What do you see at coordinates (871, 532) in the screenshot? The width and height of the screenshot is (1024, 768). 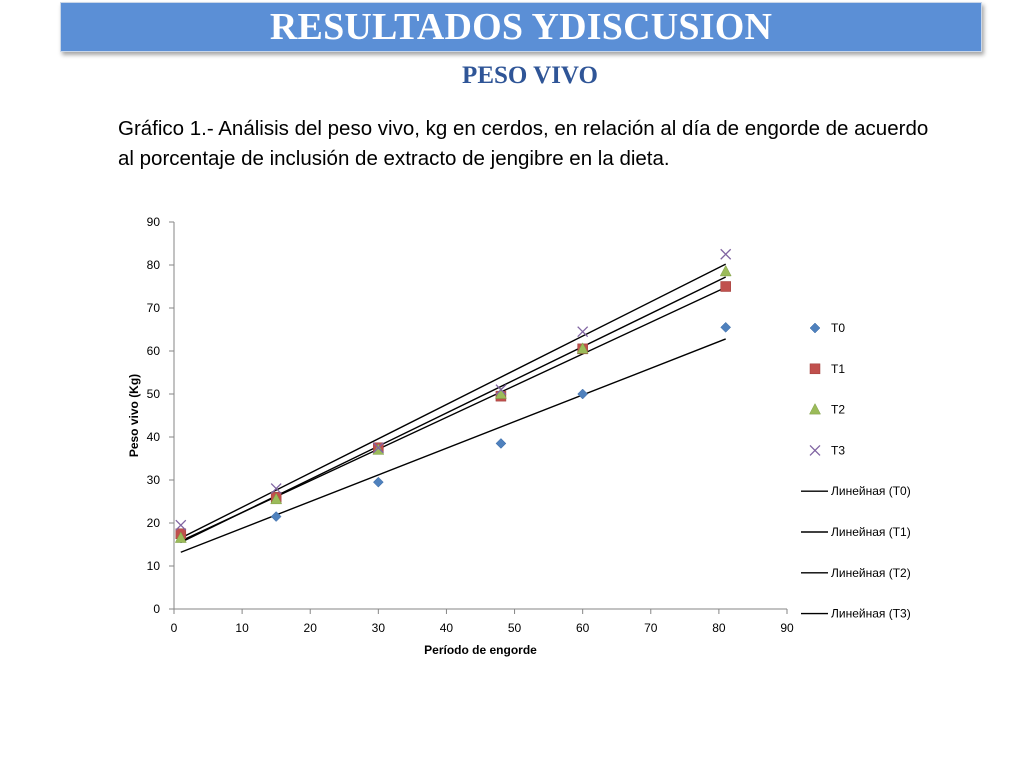 I see `legend-label: Линейная (T1)` at bounding box center [871, 532].